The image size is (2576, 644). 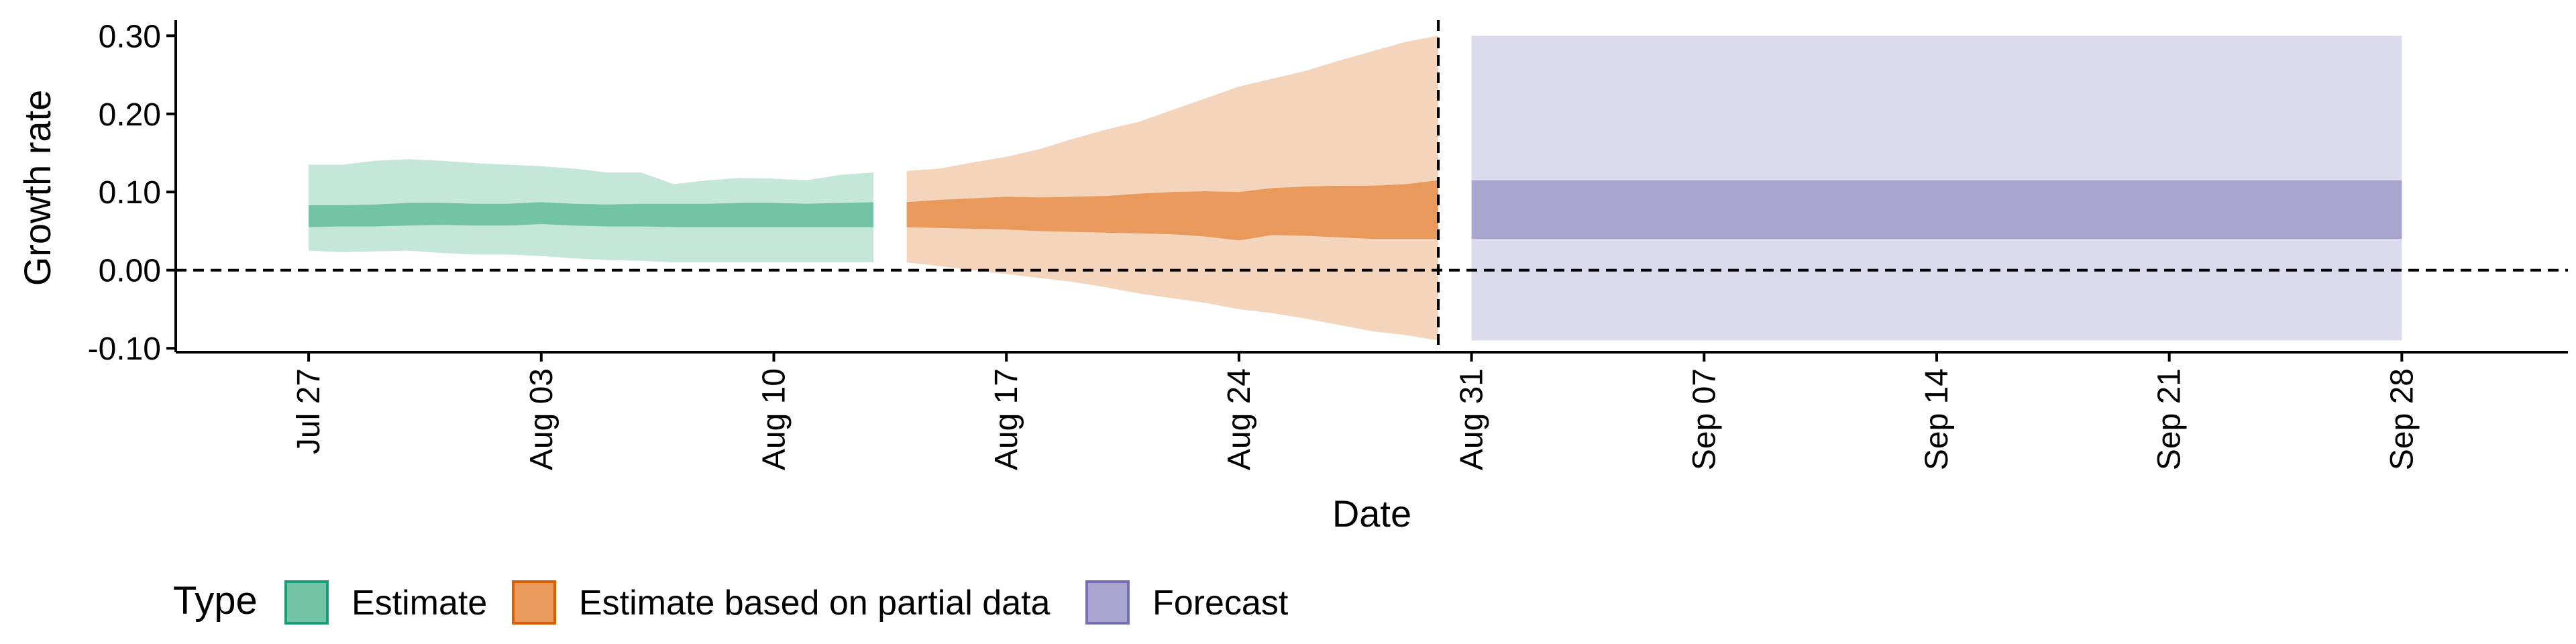 I want to click on legend-title: Type, so click(x=215, y=601).